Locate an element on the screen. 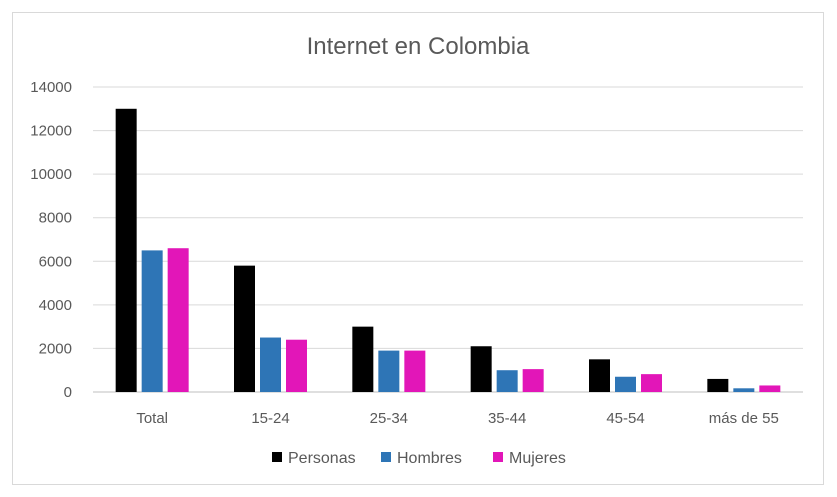  legend-swatch-mujeres is located at coordinates (498, 457).